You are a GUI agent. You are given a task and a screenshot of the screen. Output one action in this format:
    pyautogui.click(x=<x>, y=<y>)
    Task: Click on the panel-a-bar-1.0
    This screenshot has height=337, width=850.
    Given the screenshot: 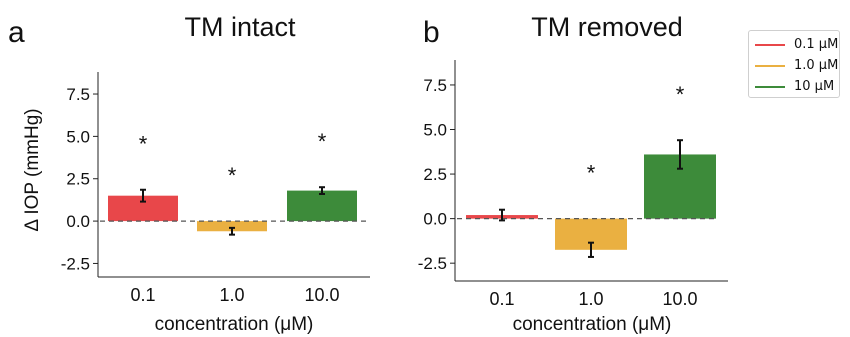 What is the action you would take?
    pyautogui.click(x=232, y=226)
    